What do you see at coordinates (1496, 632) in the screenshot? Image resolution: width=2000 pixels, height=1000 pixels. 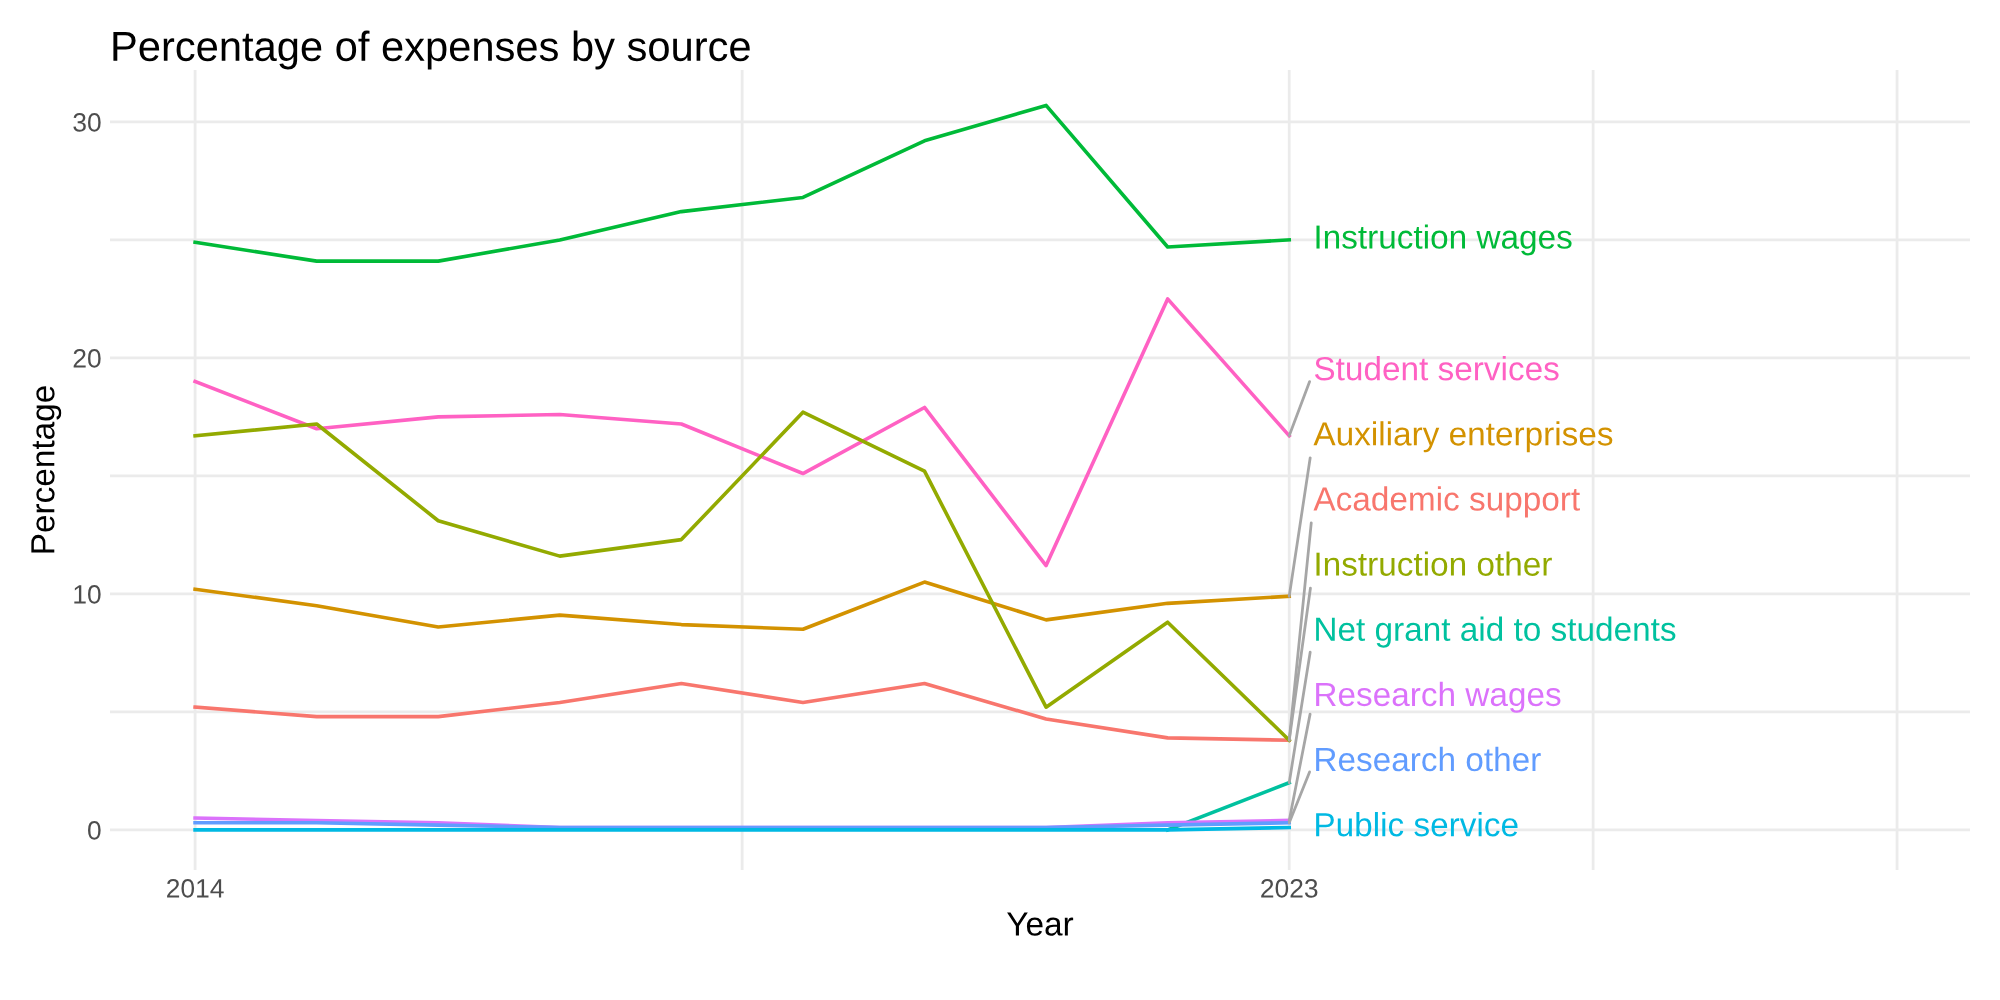 I see `text: Net grant aid to students` at bounding box center [1496, 632].